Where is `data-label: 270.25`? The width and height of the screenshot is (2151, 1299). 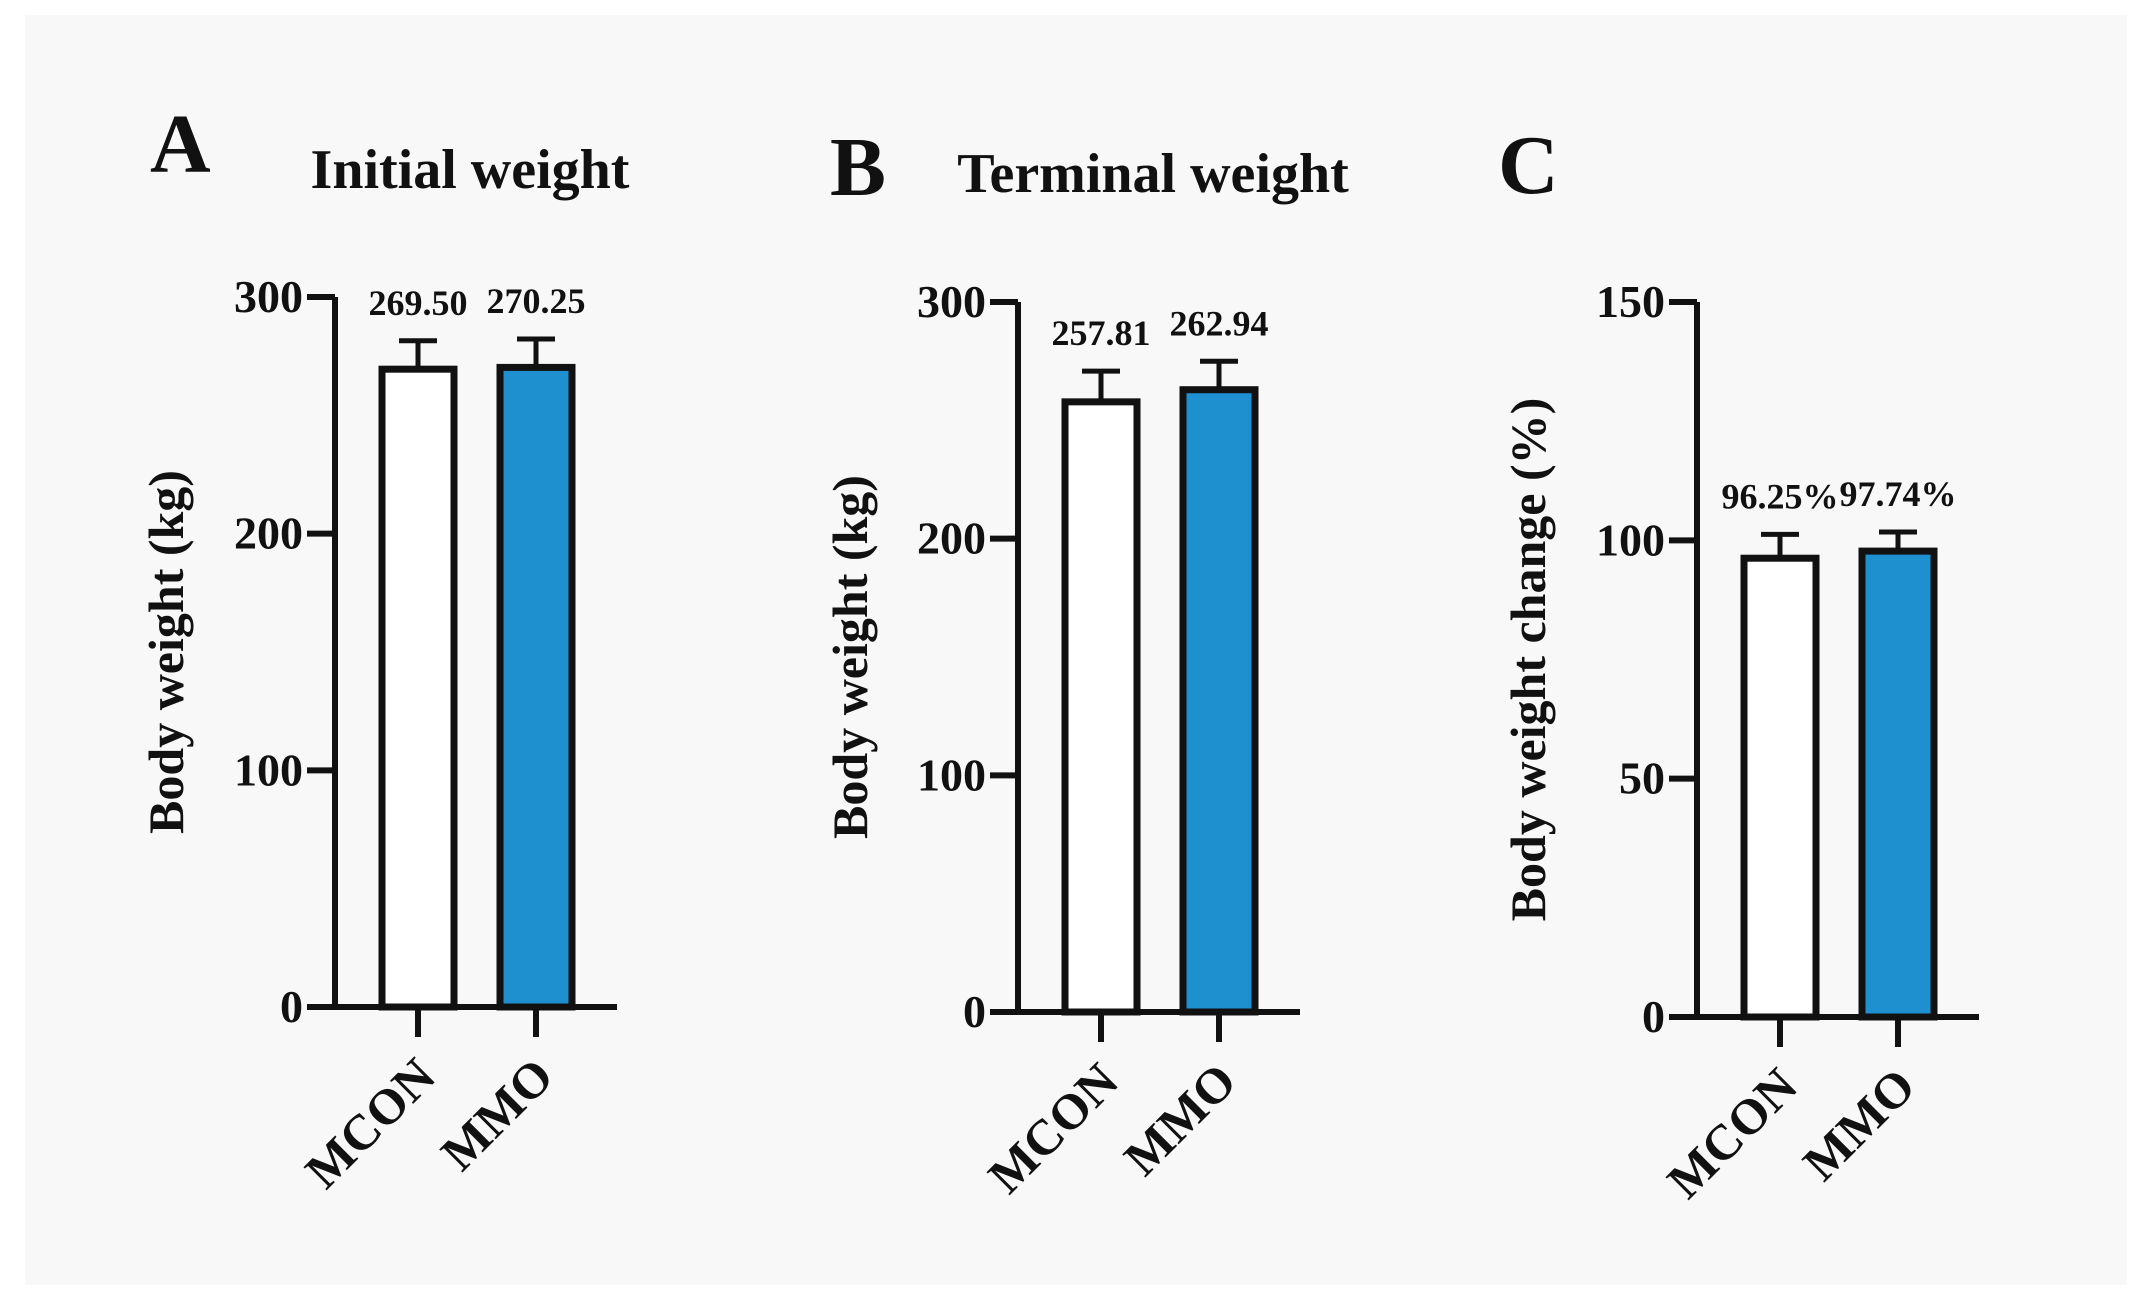 data-label: 270.25 is located at coordinates (536, 301).